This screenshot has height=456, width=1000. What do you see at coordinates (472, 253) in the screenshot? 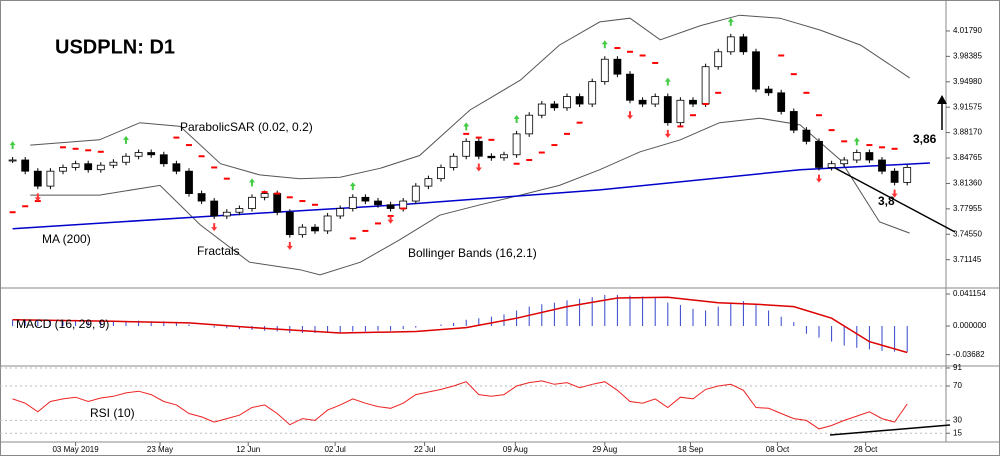
I see `annotation: Bollinger Bands (16,2.1)` at bounding box center [472, 253].